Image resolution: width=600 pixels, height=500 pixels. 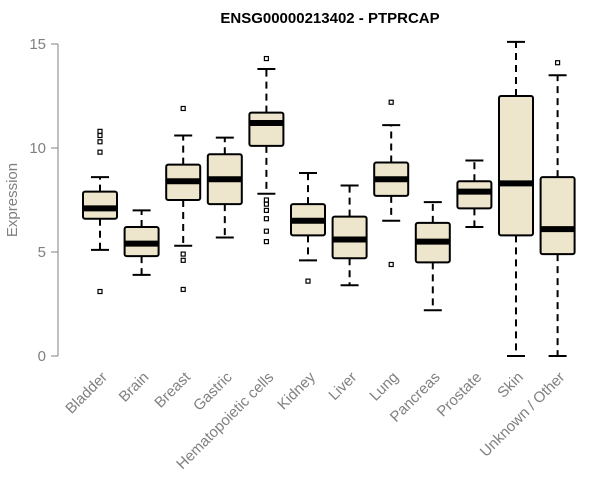 What do you see at coordinates (86, 393) in the screenshot?
I see `x-tick-label: Bladder` at bounding box center [86, 393].